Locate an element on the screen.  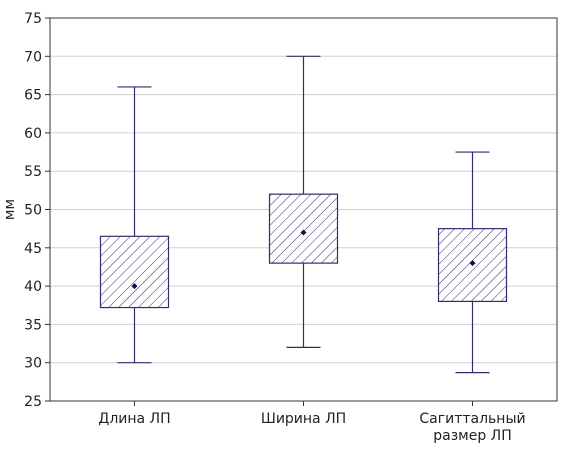
category-label: размер ЛП is located at coordinates (472, 436).